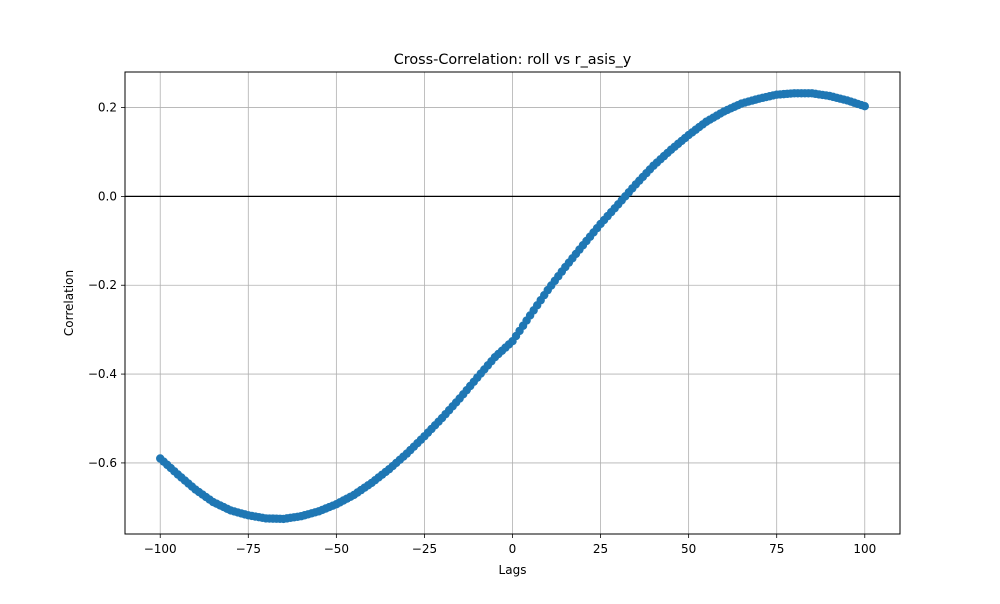  What do you see at coordinates (336, 549) in the screenshot?
I see `x-tick-label: −50` at bounding box center [336, 549].